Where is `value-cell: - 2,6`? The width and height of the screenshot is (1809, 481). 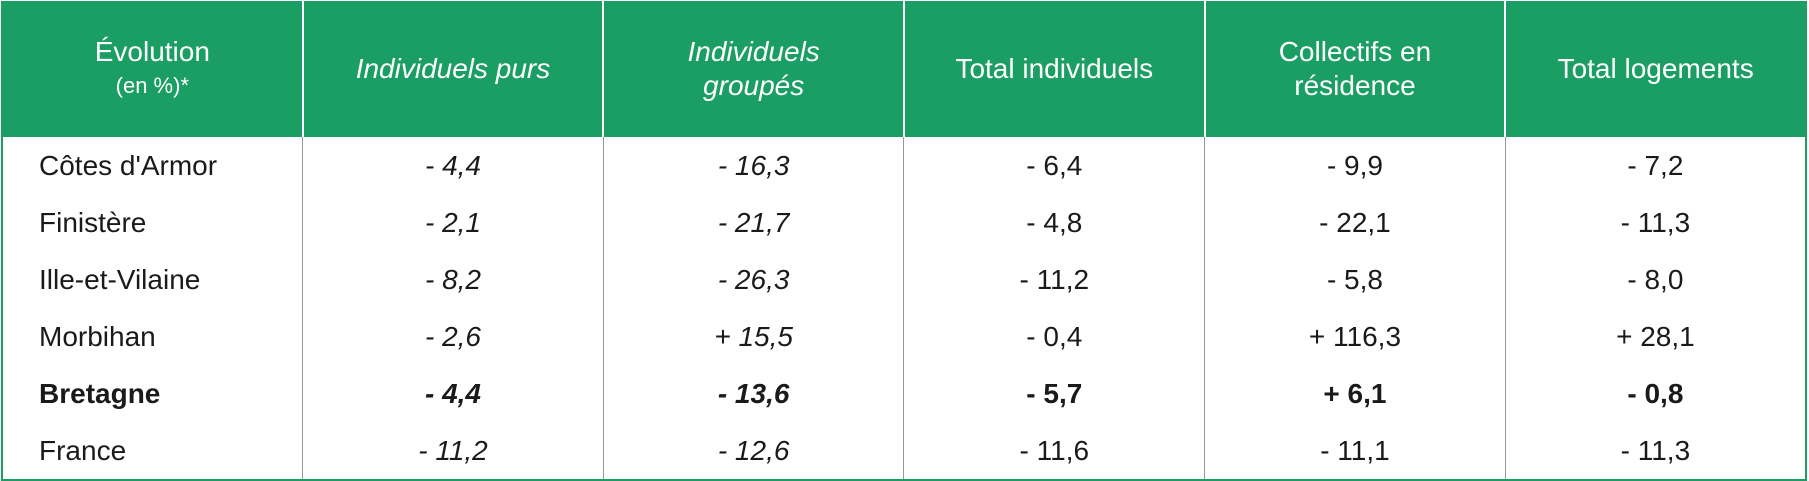 value-cell: - 2,6 is located at coordinates (453, 336).